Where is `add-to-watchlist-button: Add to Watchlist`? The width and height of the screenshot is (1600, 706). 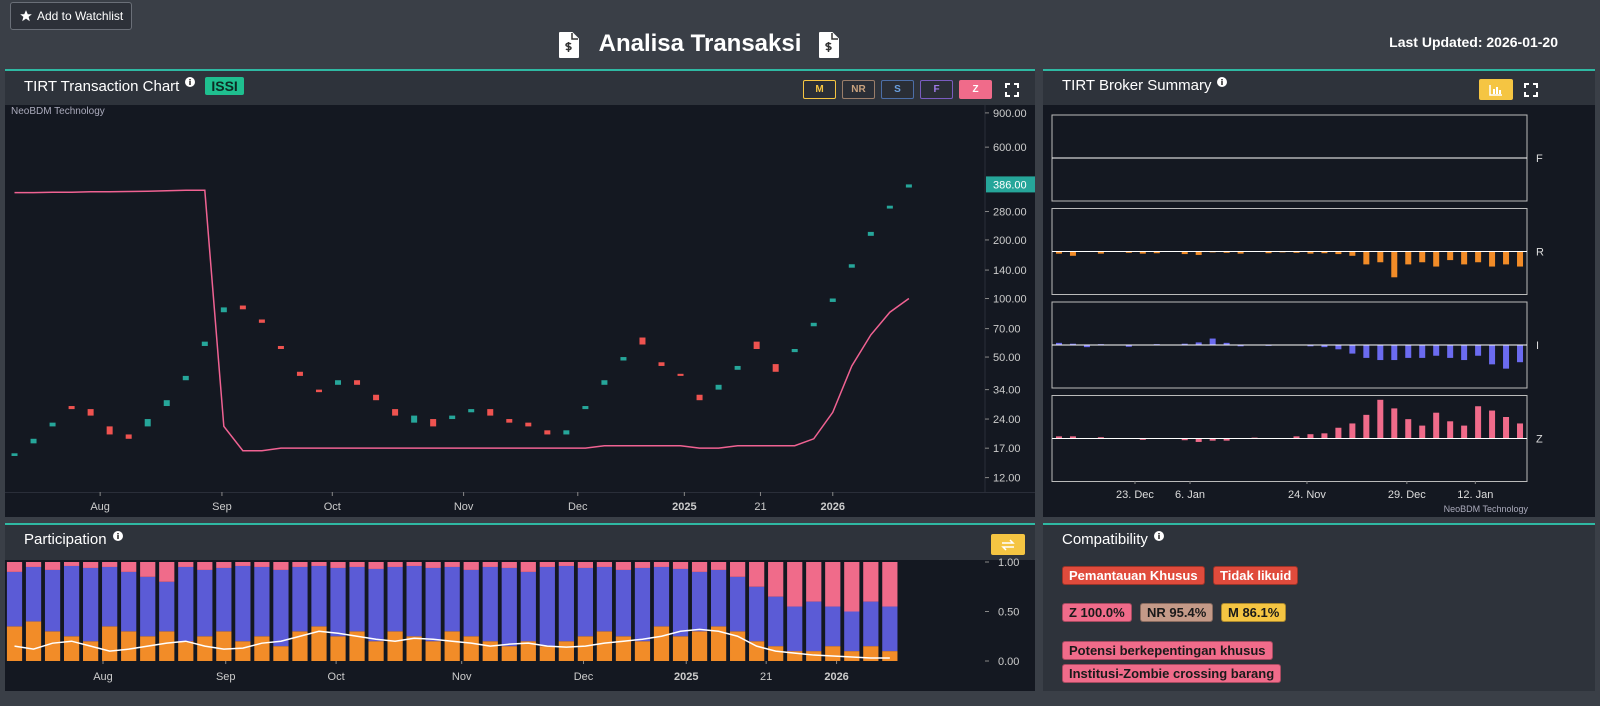 add-to-watchlist-button: Add to Watchlist is located at coordinates (71, 16).